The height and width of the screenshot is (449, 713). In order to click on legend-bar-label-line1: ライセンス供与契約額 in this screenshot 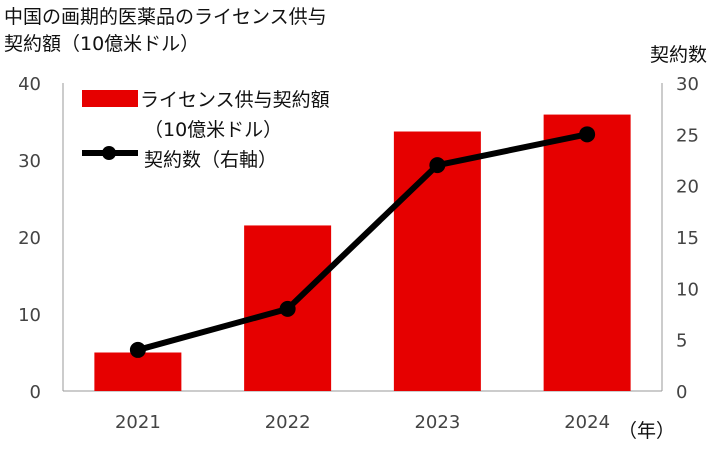, I will do `click(235, 100)`.